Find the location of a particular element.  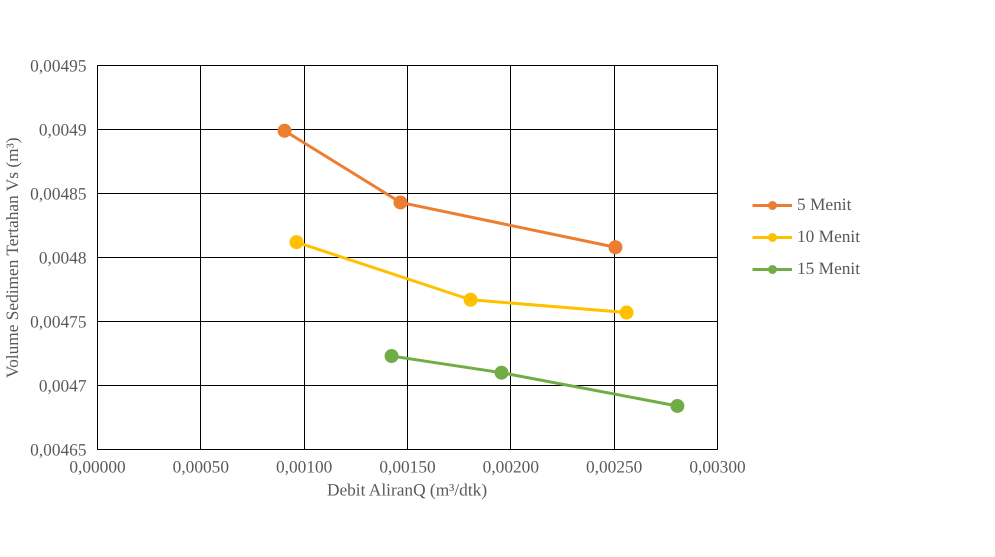

y-tick-label: 0,0049 is located at coordinates (62, 130).